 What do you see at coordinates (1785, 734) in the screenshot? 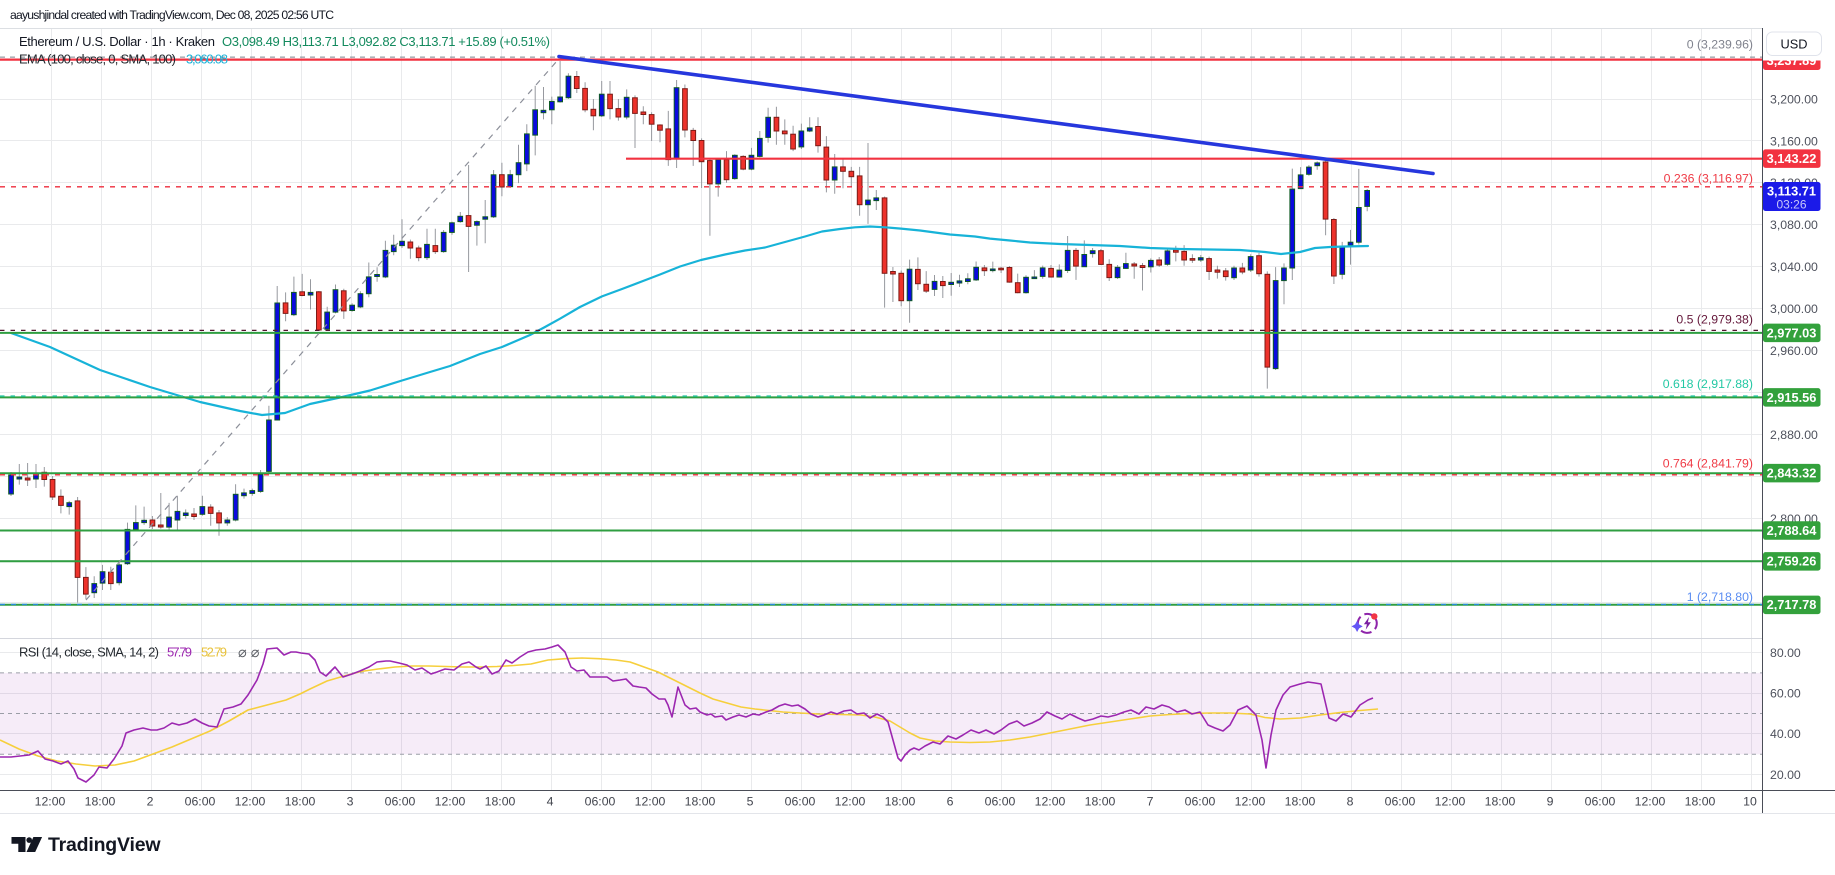
I see `svg-text: 40.00` at bounding box center [1785, 734].